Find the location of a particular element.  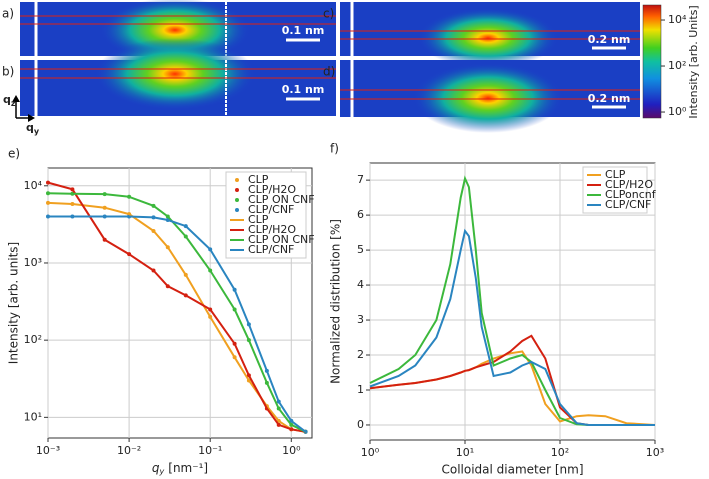

x-tick-label: 10³ is located at coordinates (655, 452).